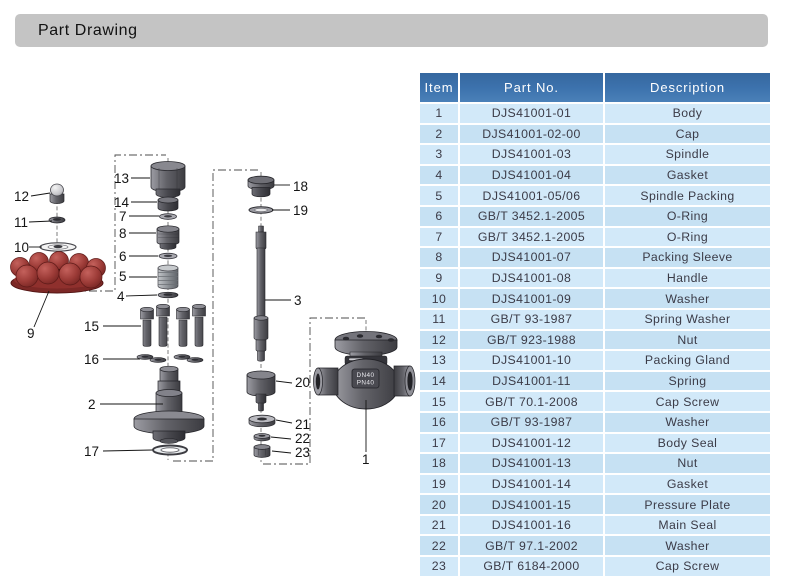 The height and width of the screenshot is (586, 789). What do you see at coordinates (122, 202) in the screenshot?
I see `callout-number: 14` at bounding box center [122, 202].